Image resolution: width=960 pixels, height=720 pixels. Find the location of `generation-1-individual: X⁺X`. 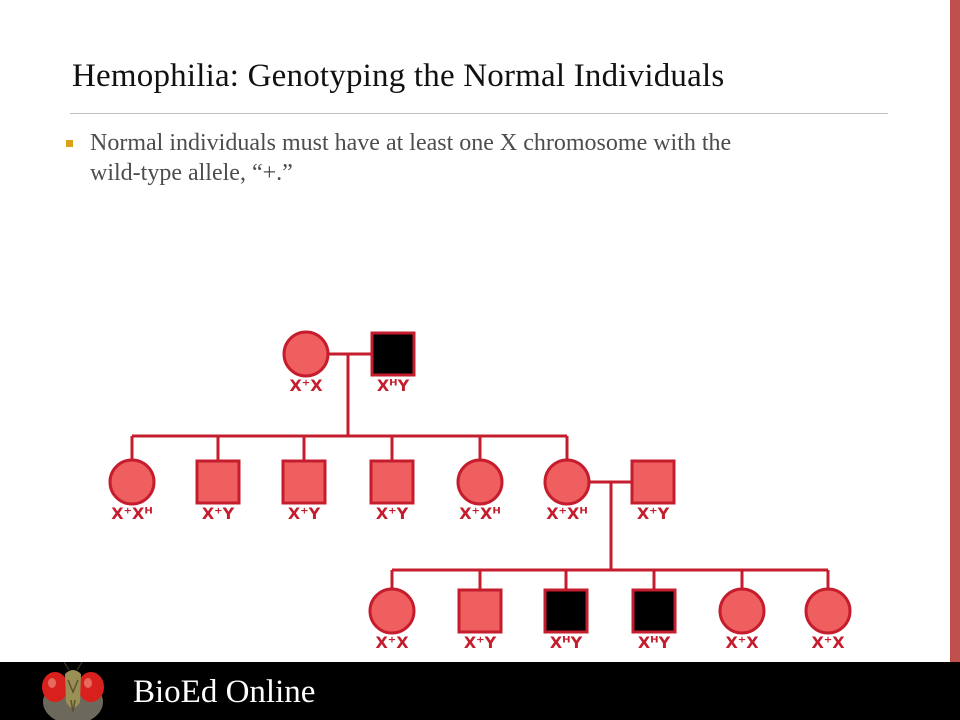

generation-1-individual: X⁺X is located at coordinates (306, 362).